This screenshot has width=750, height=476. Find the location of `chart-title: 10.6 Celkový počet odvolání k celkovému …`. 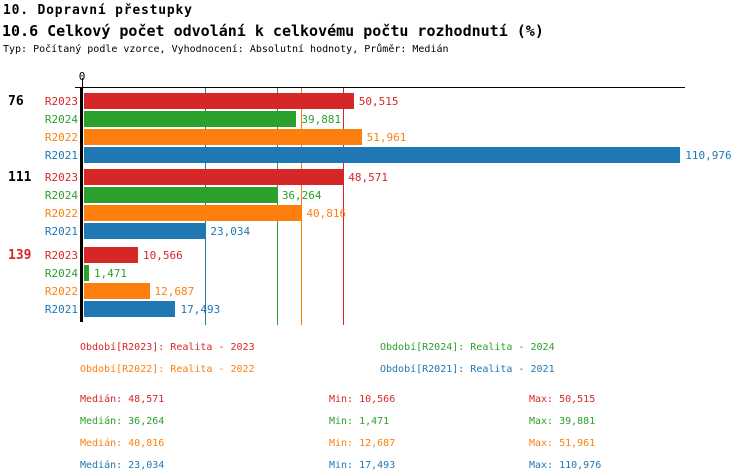

chart-title: 10.6 Celkový počet odvolání k celkovému … is located at coordinates (273, 31).